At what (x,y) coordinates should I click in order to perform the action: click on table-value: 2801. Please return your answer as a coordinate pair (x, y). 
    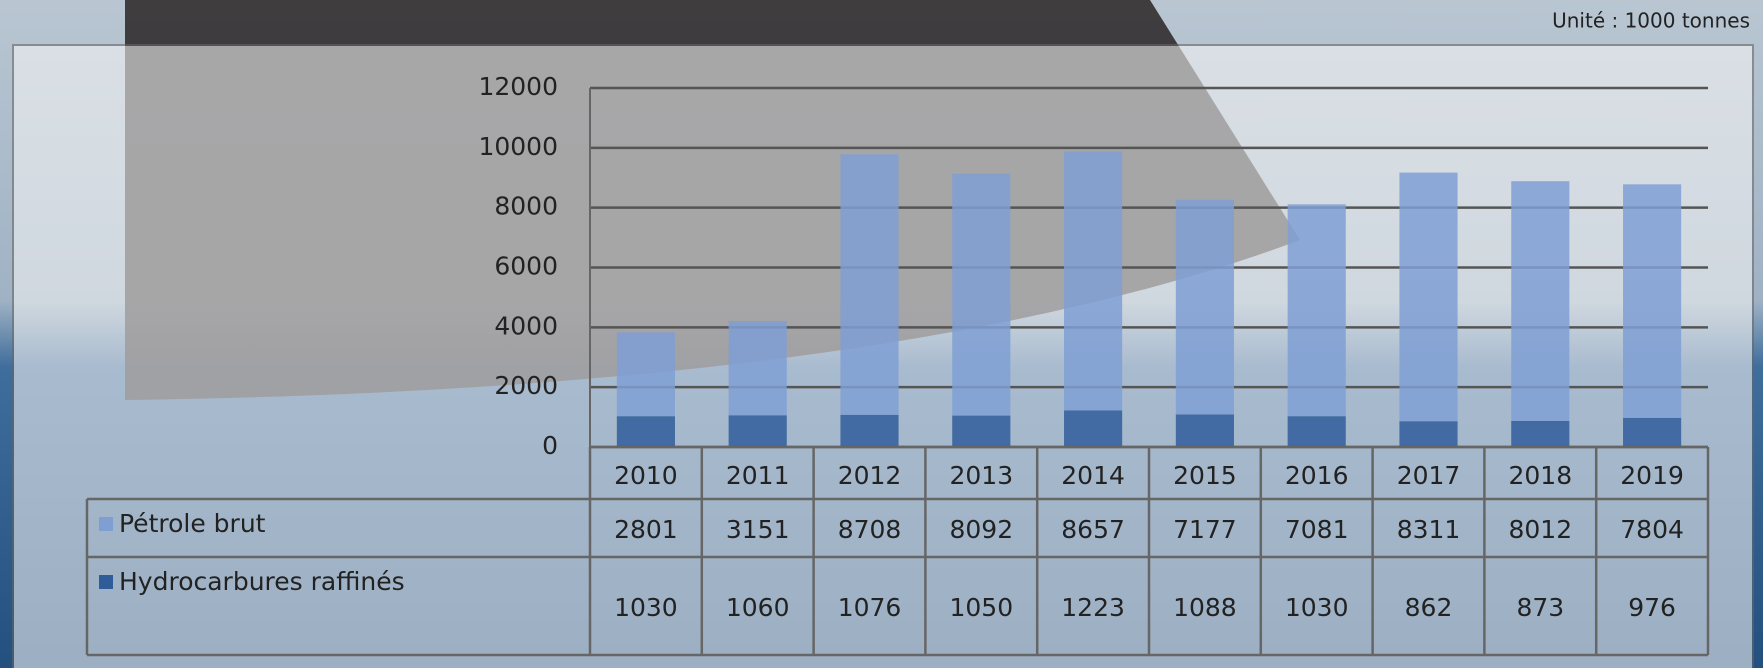
    Looking at the image, I should click on (646, 529).